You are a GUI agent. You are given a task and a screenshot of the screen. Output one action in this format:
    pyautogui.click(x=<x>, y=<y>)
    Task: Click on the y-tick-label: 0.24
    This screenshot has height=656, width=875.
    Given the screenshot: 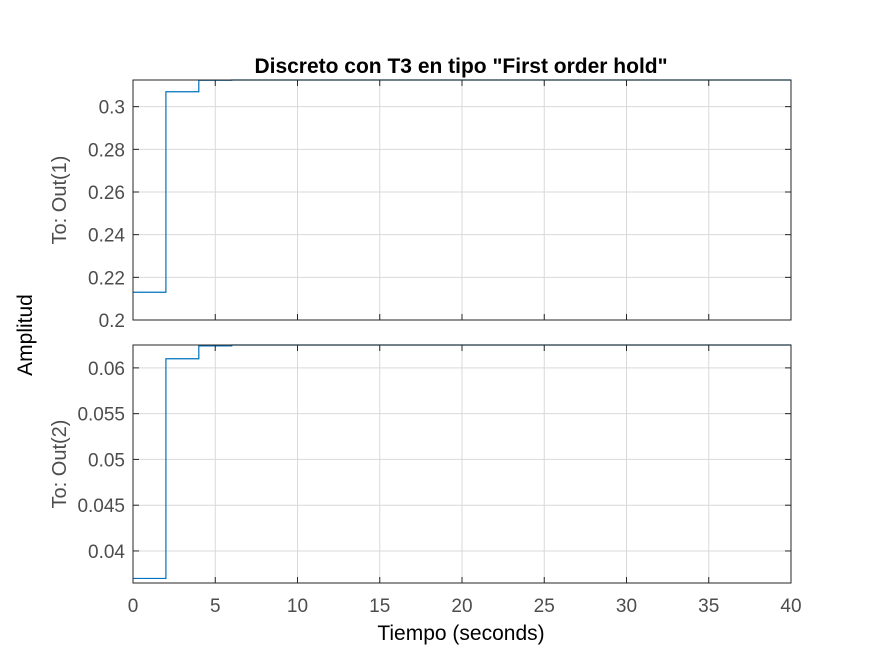 What is the action you would take?
    pyautogui.click(x=106, y=236)
    